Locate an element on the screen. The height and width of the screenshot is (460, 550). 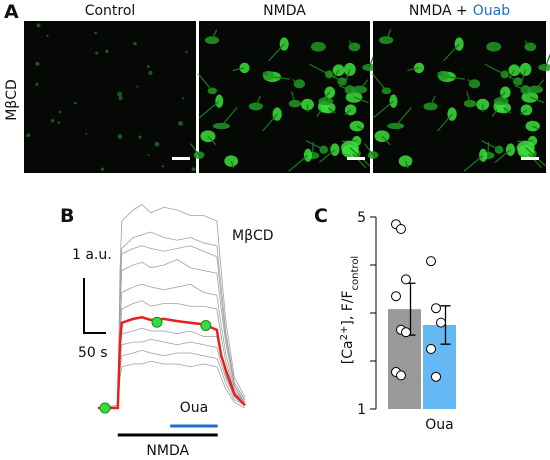
x-tick-label: Oua is located at coordinates (439, 425).